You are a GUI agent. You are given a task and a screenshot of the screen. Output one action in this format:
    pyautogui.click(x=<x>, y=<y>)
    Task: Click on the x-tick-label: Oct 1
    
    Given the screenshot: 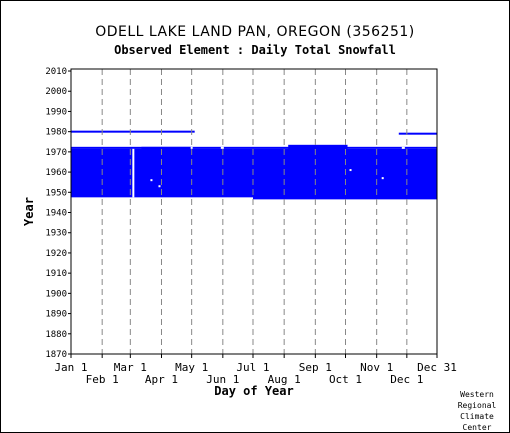 What is the action you would take?
    pyautogui.click(x=345, y=379)
    